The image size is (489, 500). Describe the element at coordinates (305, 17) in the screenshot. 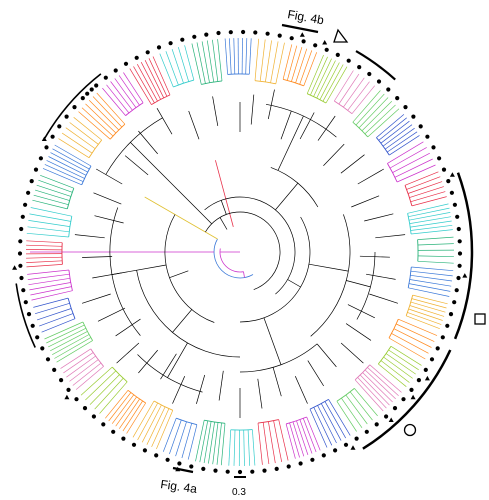

I see `fig4b-label: Fig. 4b` at that location.